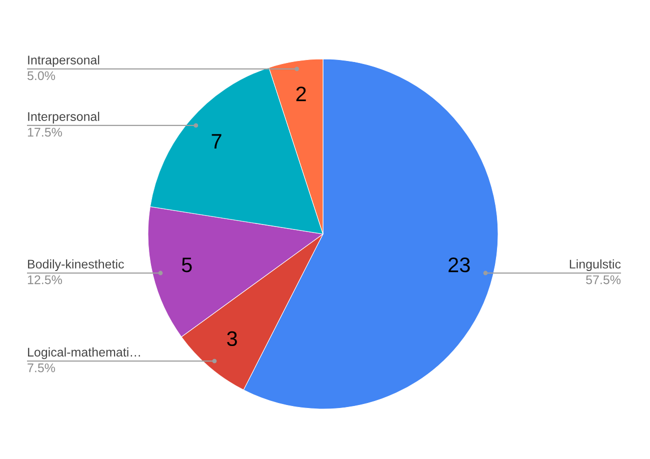 This screenshot has width=650, height=459. What do you see at coordinates (64, 61) in the screenshot?
I see `slice-label: Intrapersonal` at bounding box center [64, 61].